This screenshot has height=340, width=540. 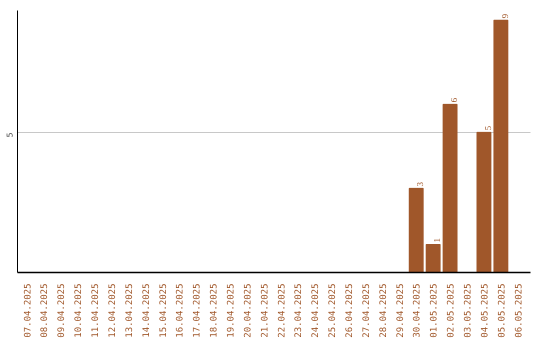 I want to click on x-tick-label: 26.04.2025, so click(x=349, y=310).